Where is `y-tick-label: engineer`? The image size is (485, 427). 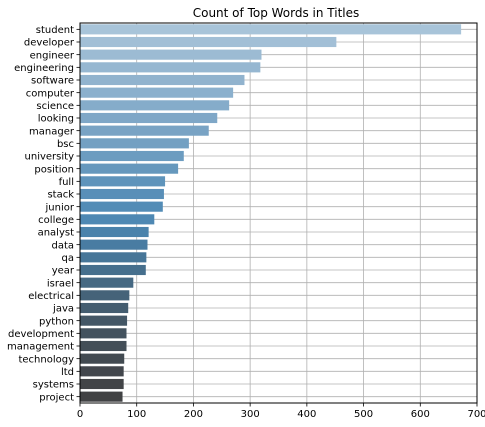 y-tick-label: engineer is located at coordinates (52, 55).